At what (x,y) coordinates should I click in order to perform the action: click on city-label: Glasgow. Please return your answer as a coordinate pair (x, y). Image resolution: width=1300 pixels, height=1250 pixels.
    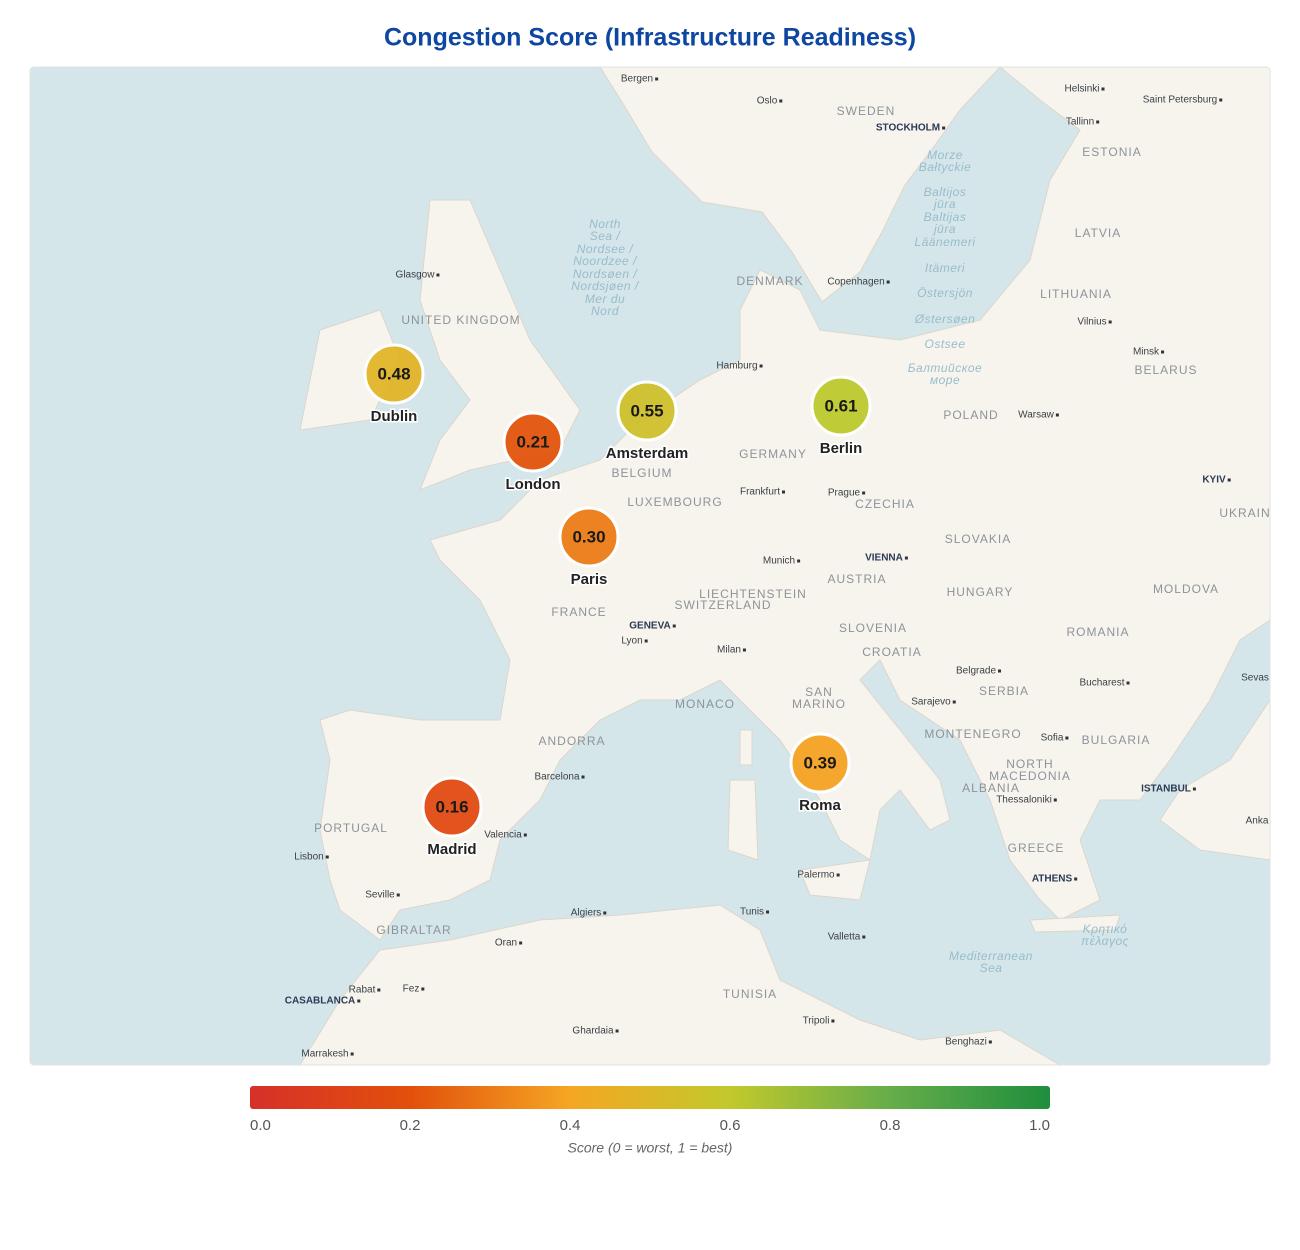
    Looking at the image, I should click on (416, 275).